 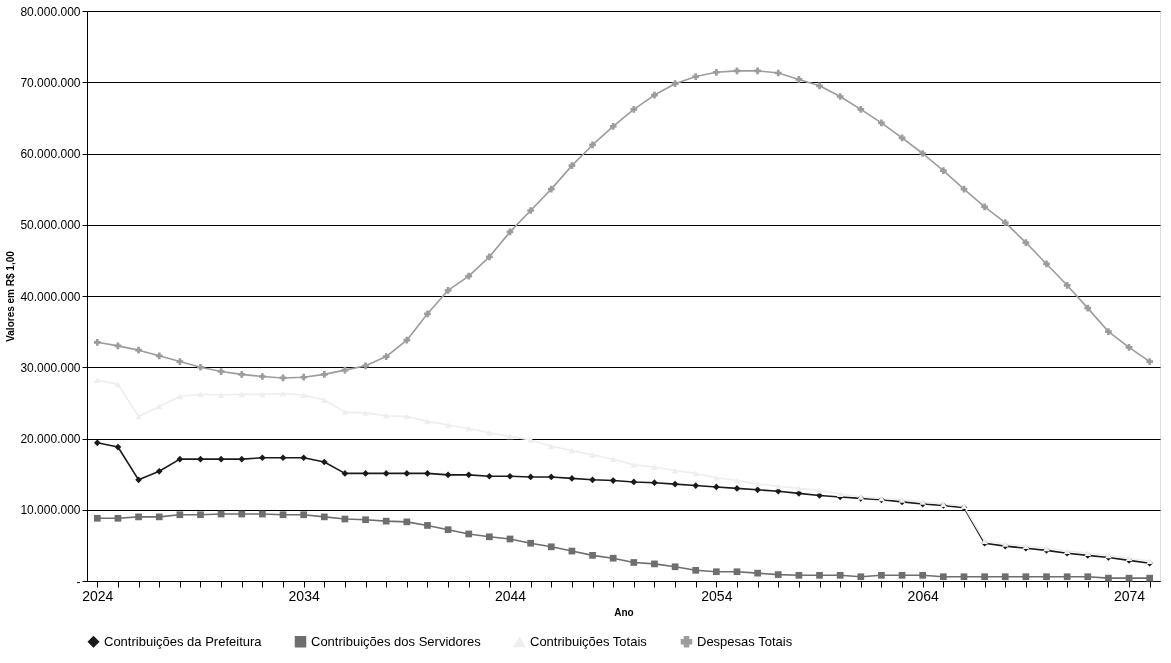 What do you see at coordinates (50, 154) in the screenshot?
I see `y-tick-label: 60.000.000` at bounding box center [50, 154].